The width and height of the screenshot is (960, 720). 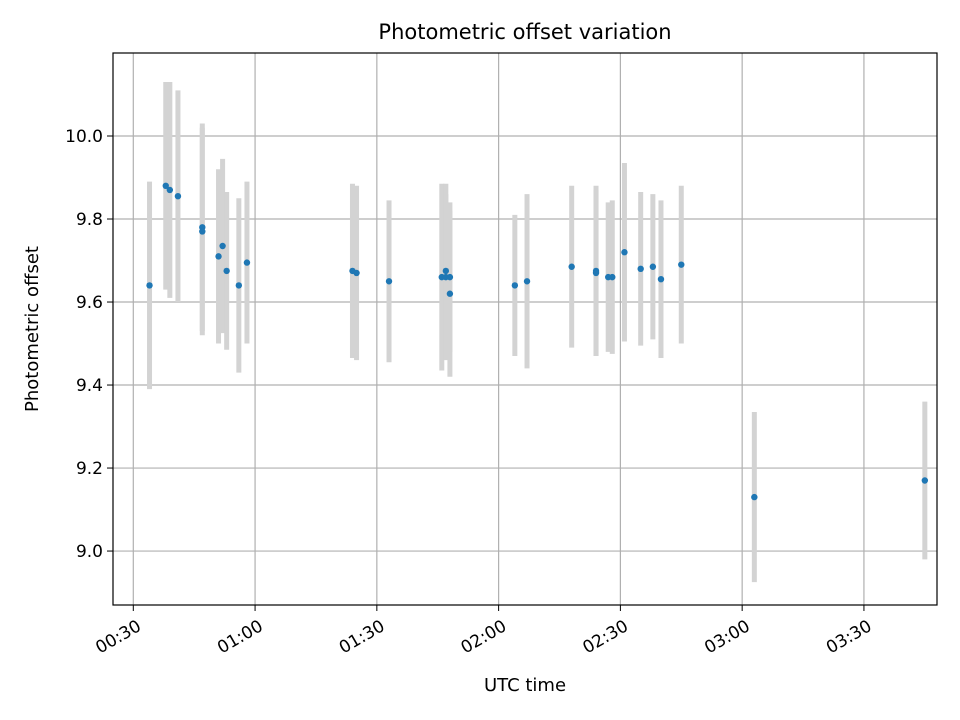 I want to click on y-tick-label: 9.4, so click(x=89, y=386).